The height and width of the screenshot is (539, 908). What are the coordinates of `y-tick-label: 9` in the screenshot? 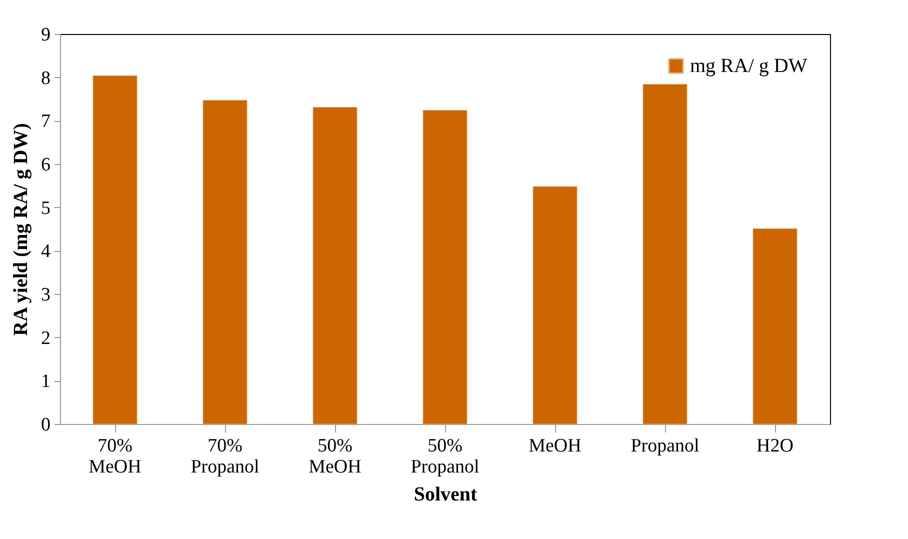 It's located at (45, 35).